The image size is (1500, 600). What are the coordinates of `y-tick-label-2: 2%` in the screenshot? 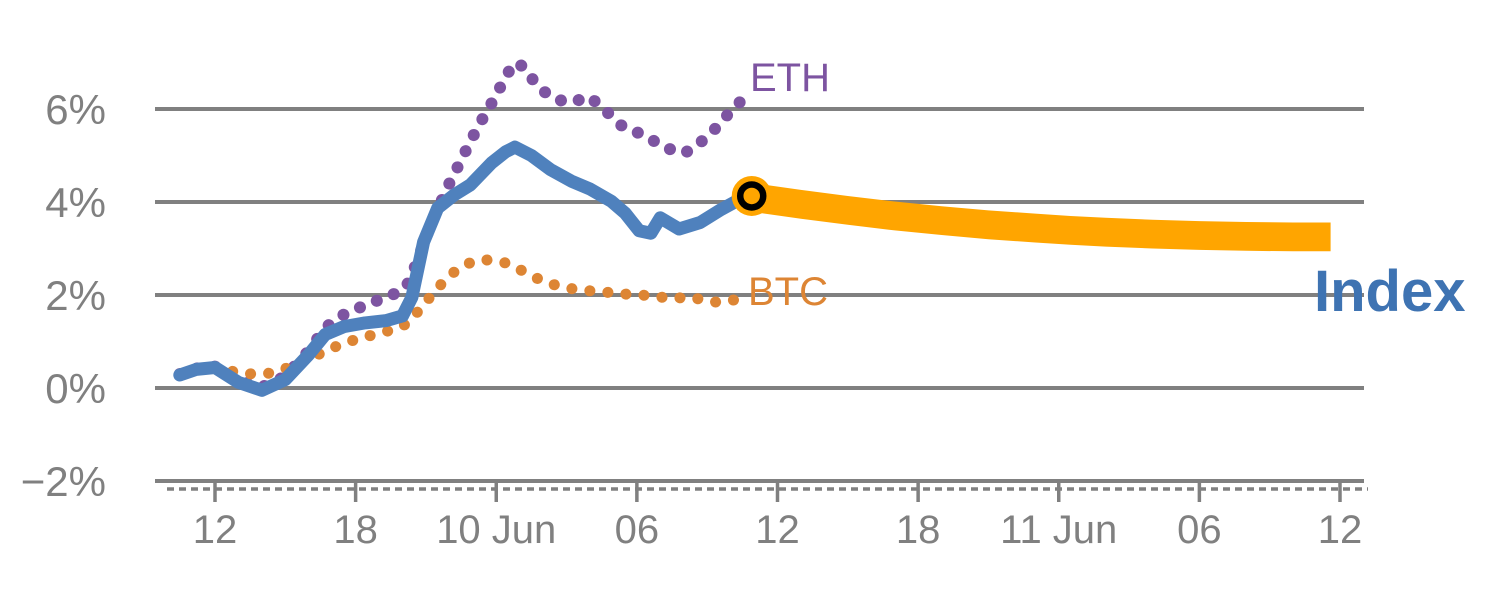 It's located at (75, 295).